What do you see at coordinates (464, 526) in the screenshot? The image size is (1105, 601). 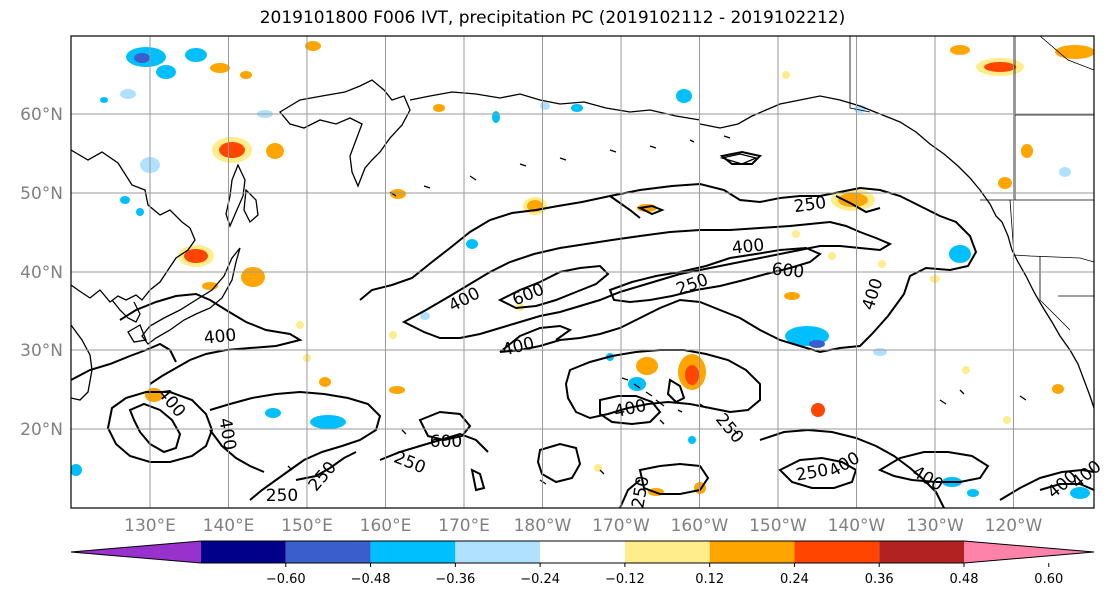 I see `longitude-label: 170°E` at bounding box center [464, 526].